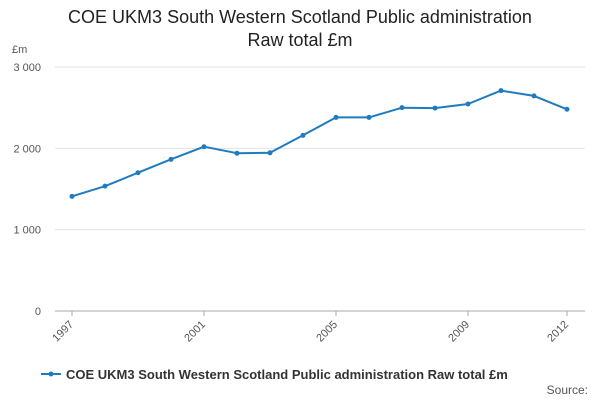  What do you see at coordinates (27, 231) in the screenshot?
I see `y-tick-label: 1 000` at bounding box center [27, 231].